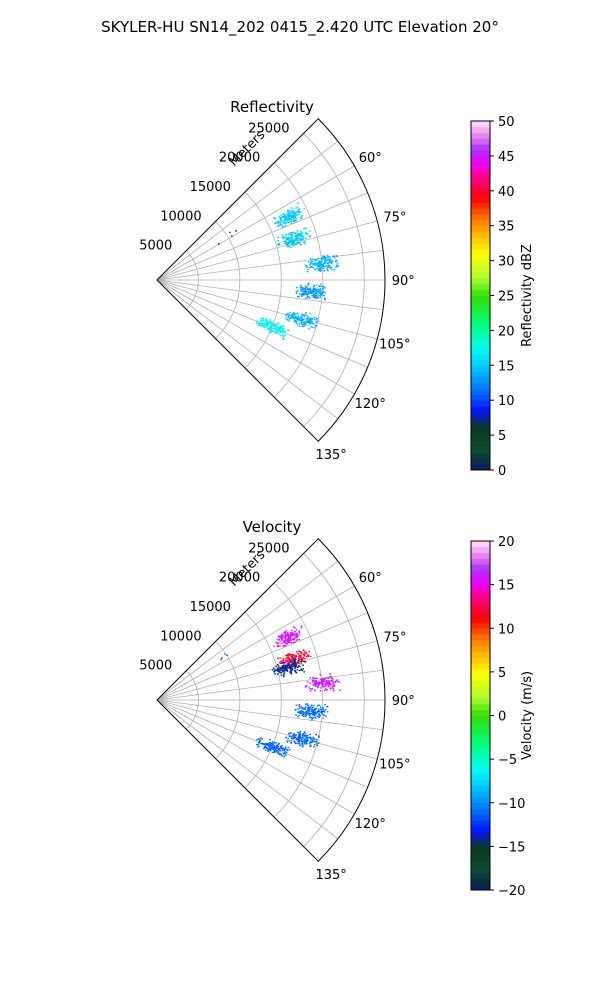 This screenshot has width=600, height=1000. Describe the element at coordinates (155, 666) in the screenshot. I see `radial-tick-label: 5000` at that location.